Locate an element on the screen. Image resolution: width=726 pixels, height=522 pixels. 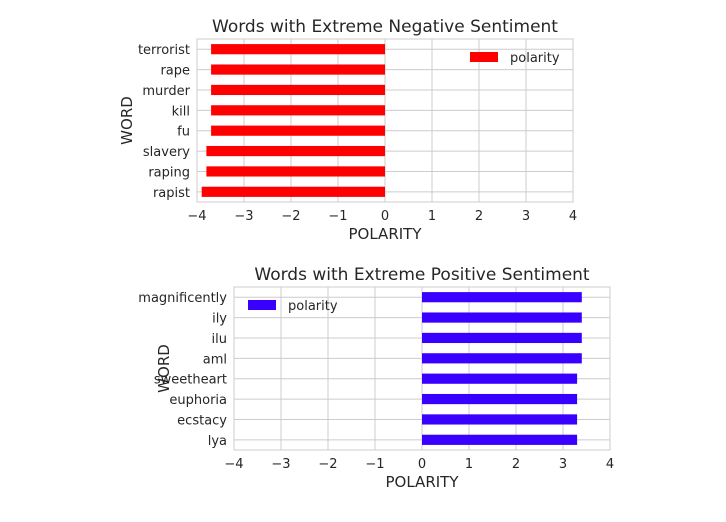
bar-euphoria is located at coordinates (500, 399).